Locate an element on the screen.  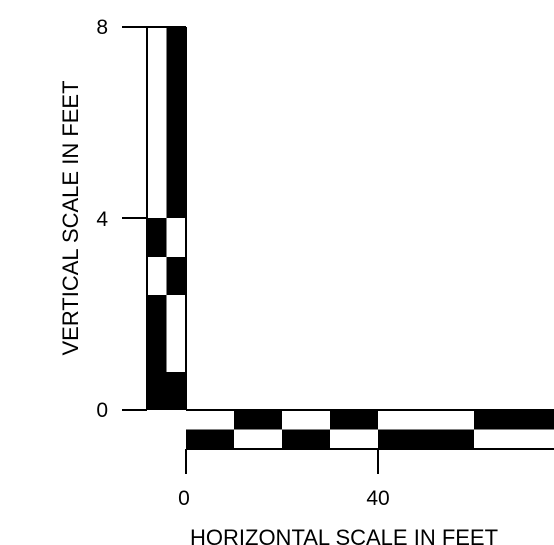
horizontal-axis-title: HORIZONTAL SCALE IN FEET is located at coordinates (344, 535).